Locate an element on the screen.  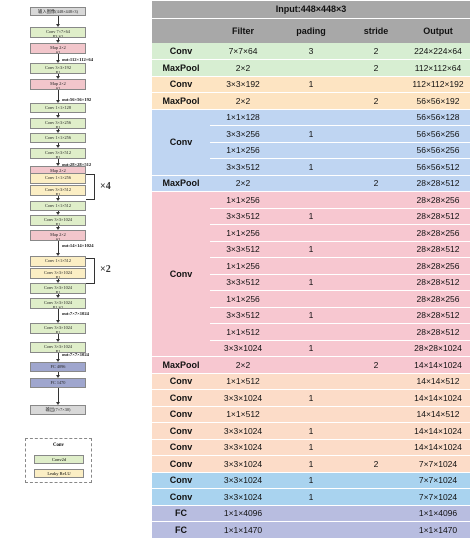
filter-cell: 1×1×4096 is located at coordinates (243, 513).